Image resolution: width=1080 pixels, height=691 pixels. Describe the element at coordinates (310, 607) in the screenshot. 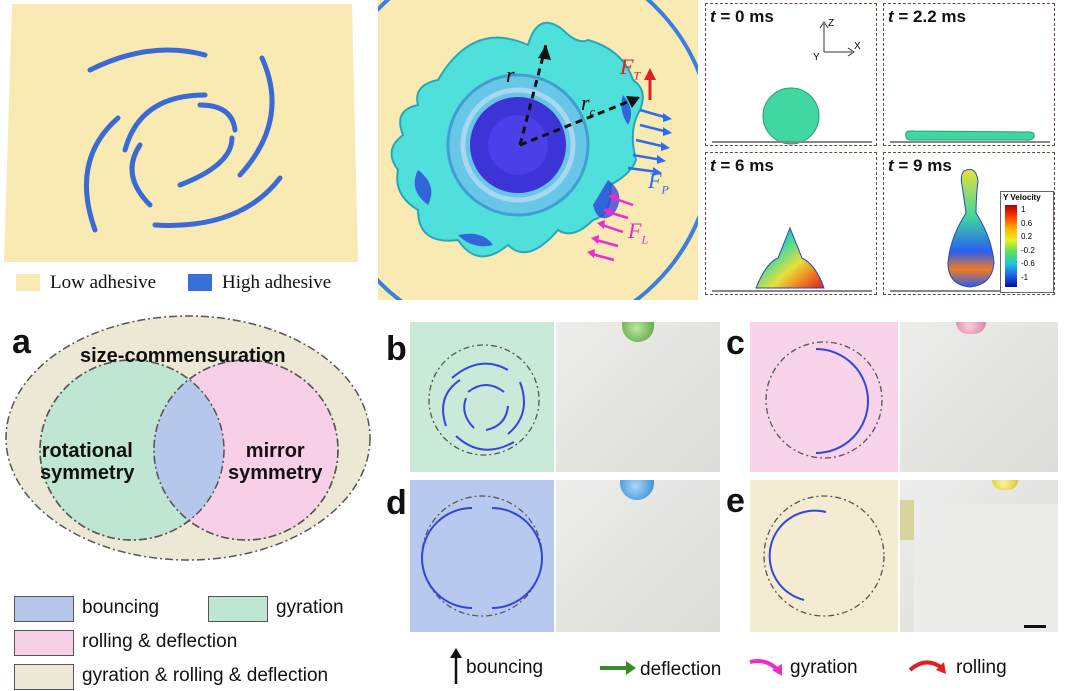

I see `legend-gyration-text: gyration` at that location.